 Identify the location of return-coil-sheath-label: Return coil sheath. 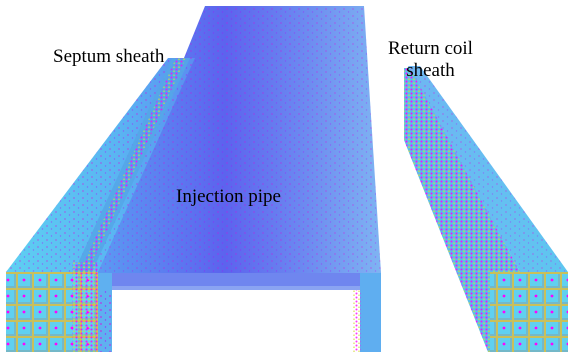
(430, 60).